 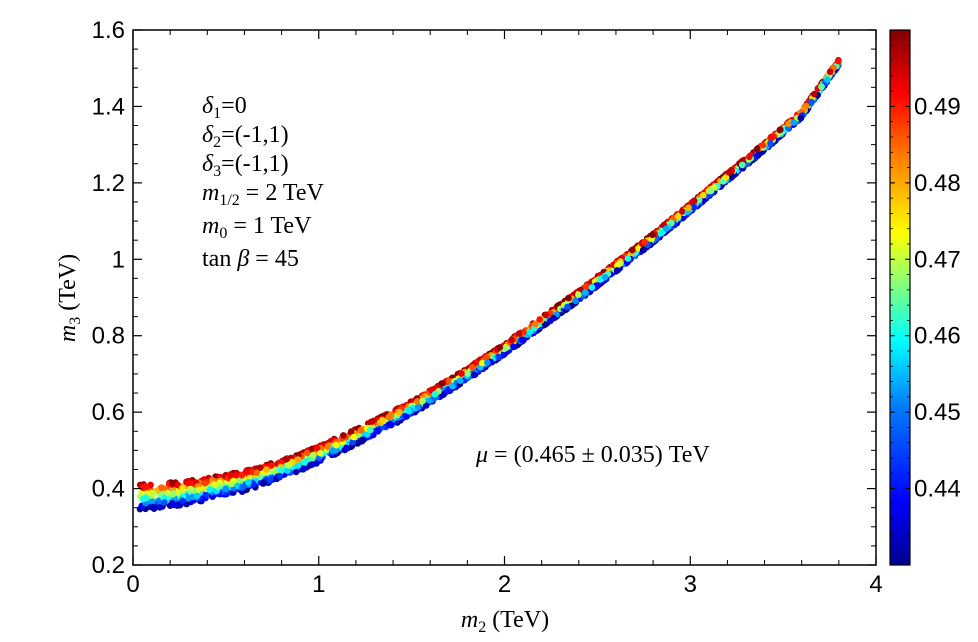 I want to click on x-tick-label: 4, so click(x=875, y=584).